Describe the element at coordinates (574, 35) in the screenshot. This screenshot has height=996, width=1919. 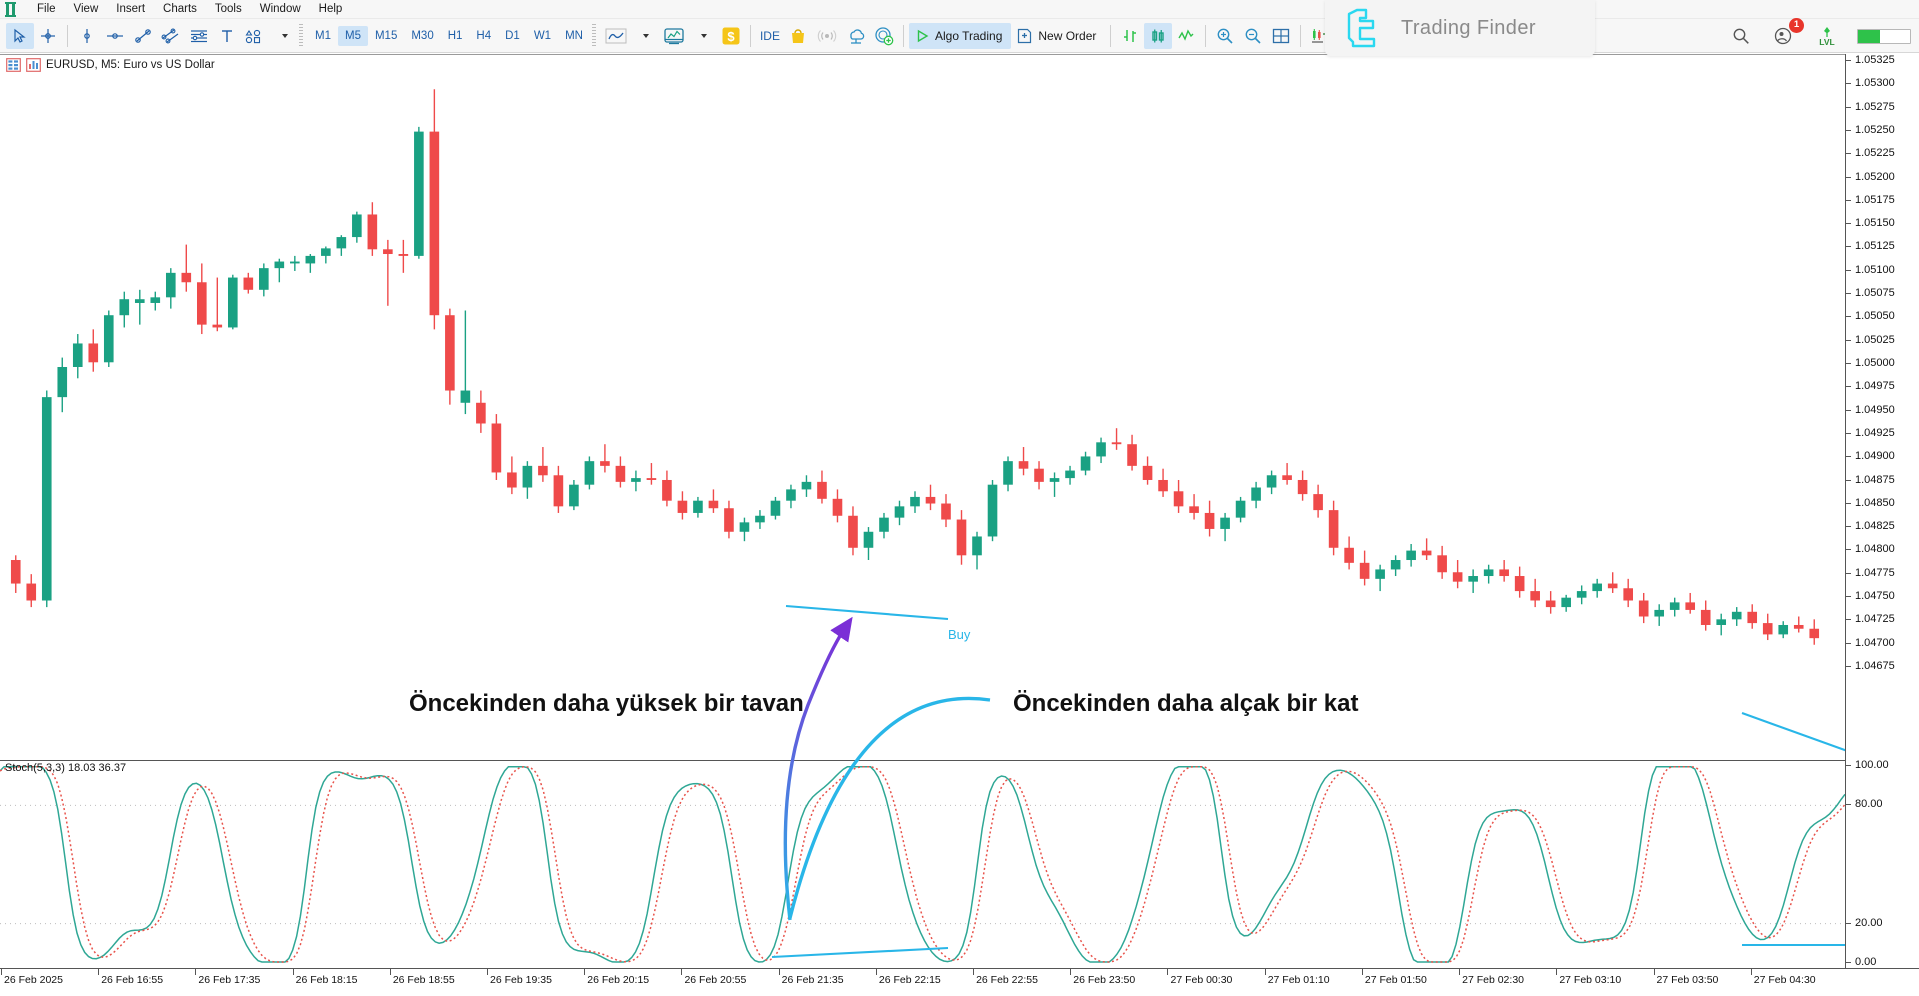
I see `timeframe-mn: MN` at that location.